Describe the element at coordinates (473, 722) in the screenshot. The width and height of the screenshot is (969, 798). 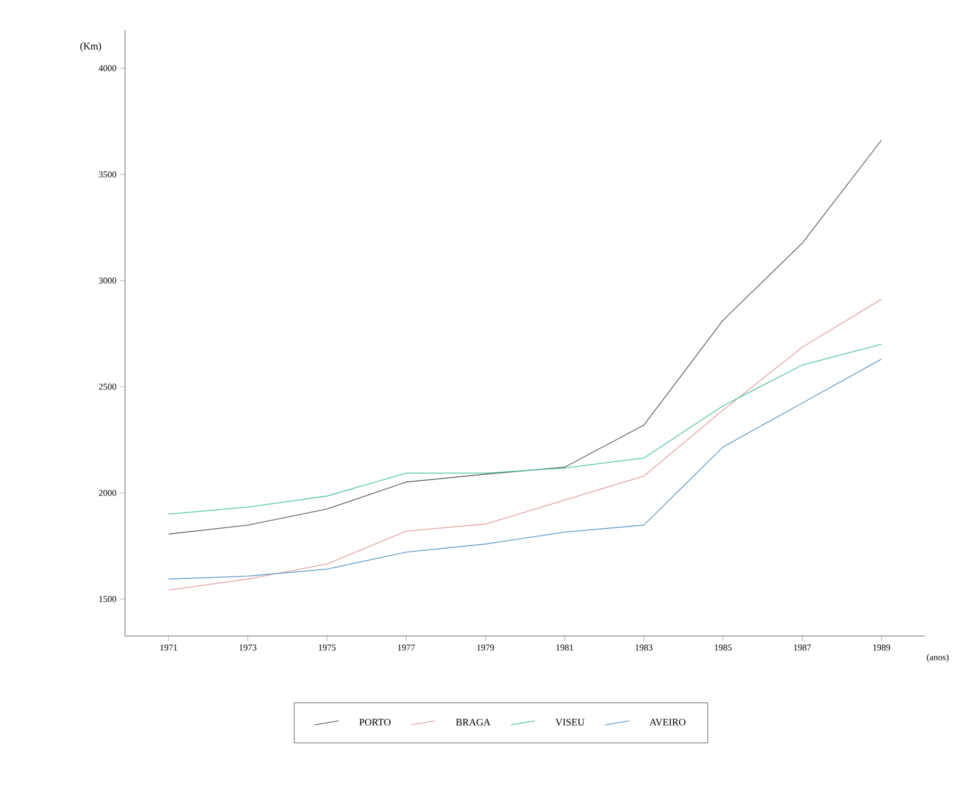
I see `legend-label: BRAGA` at that location.